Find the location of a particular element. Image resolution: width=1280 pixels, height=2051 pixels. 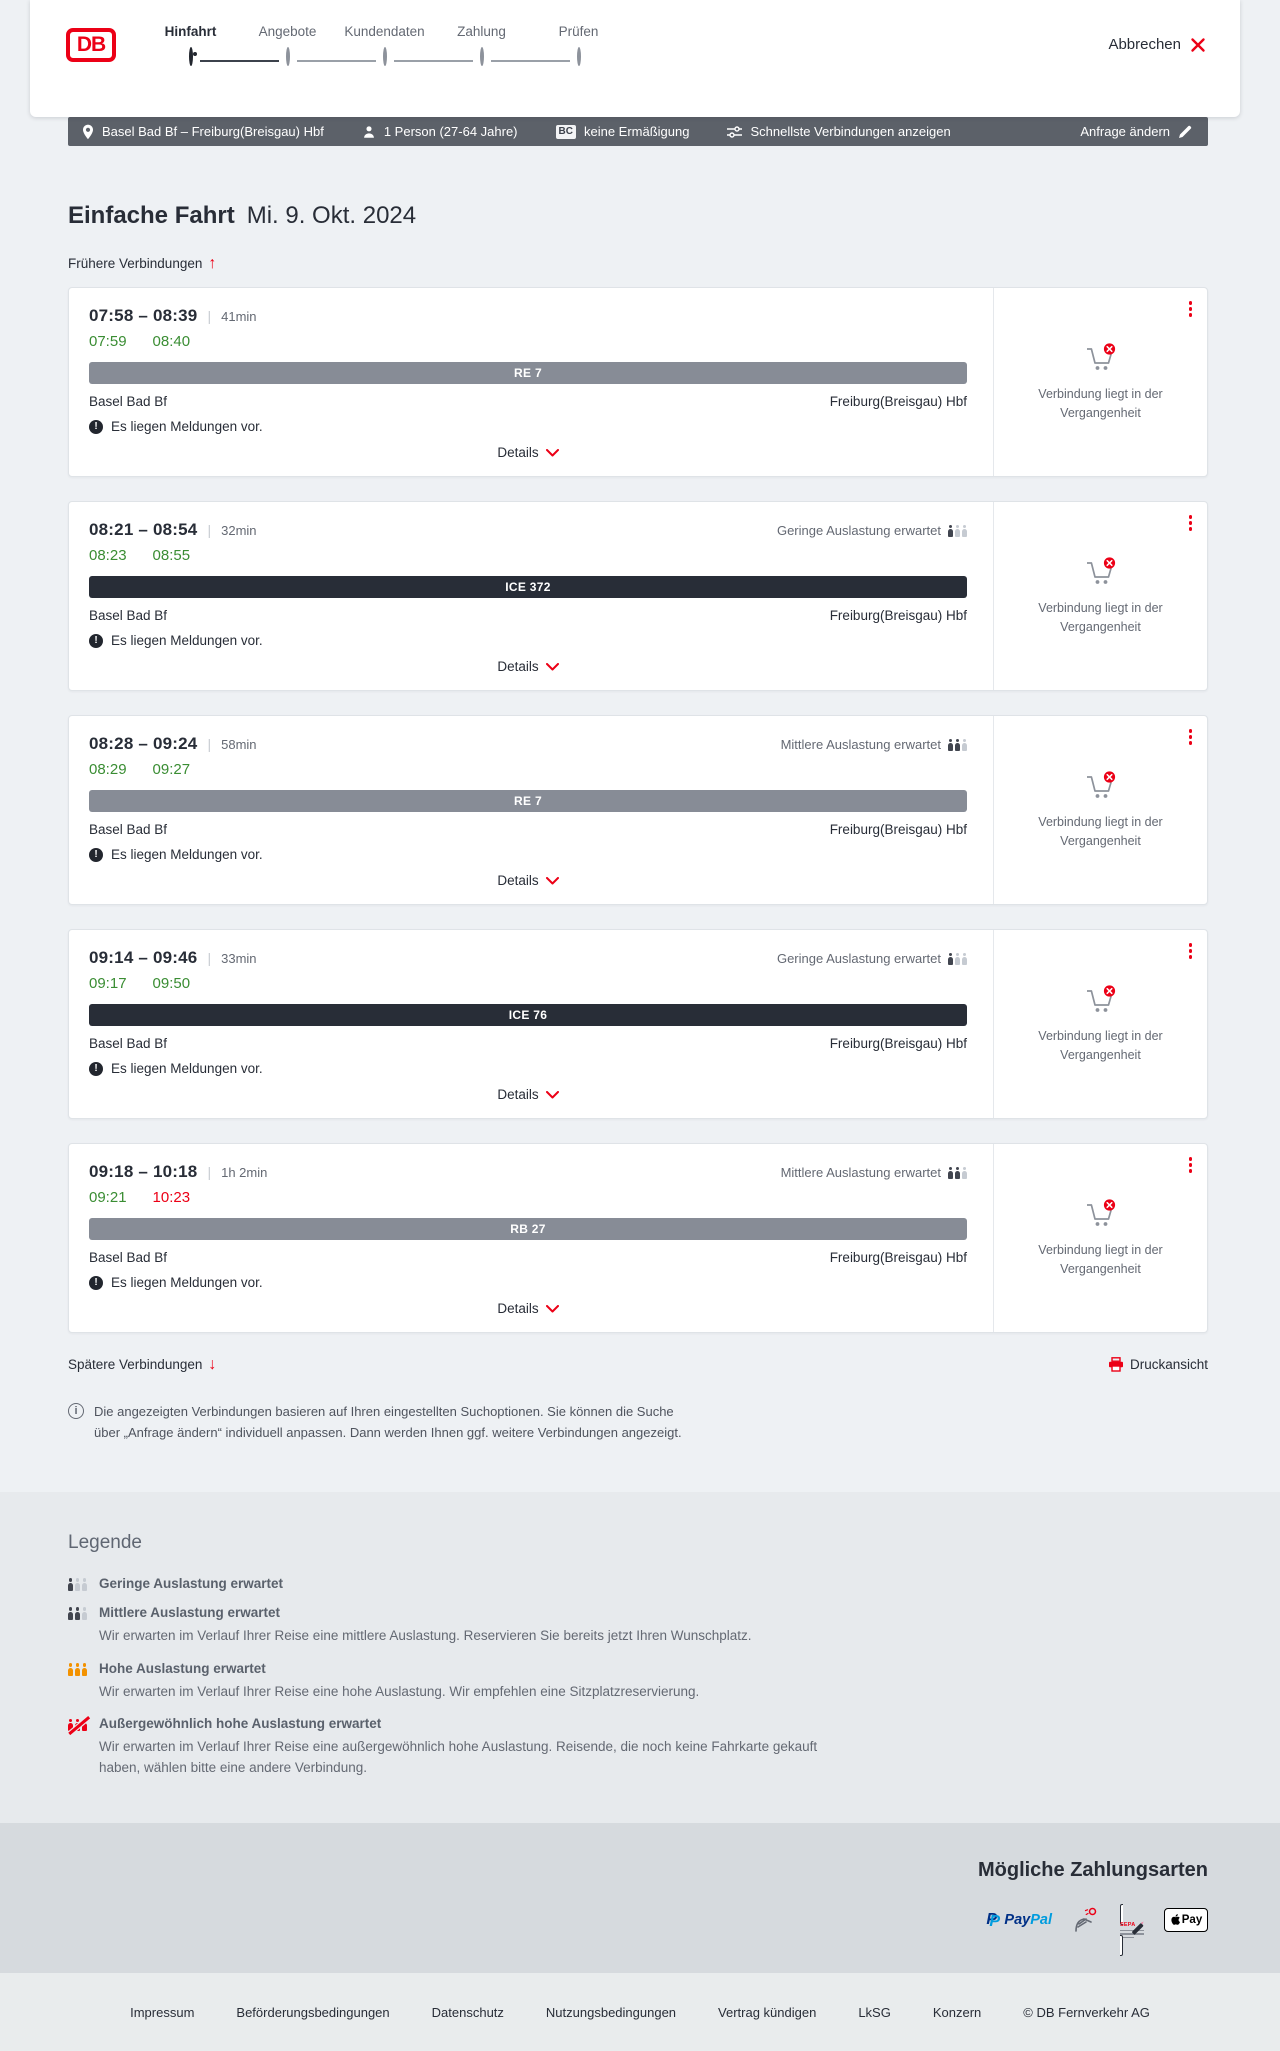

train-segment-bar: ICE 372 is located at coordinates (528, 587).